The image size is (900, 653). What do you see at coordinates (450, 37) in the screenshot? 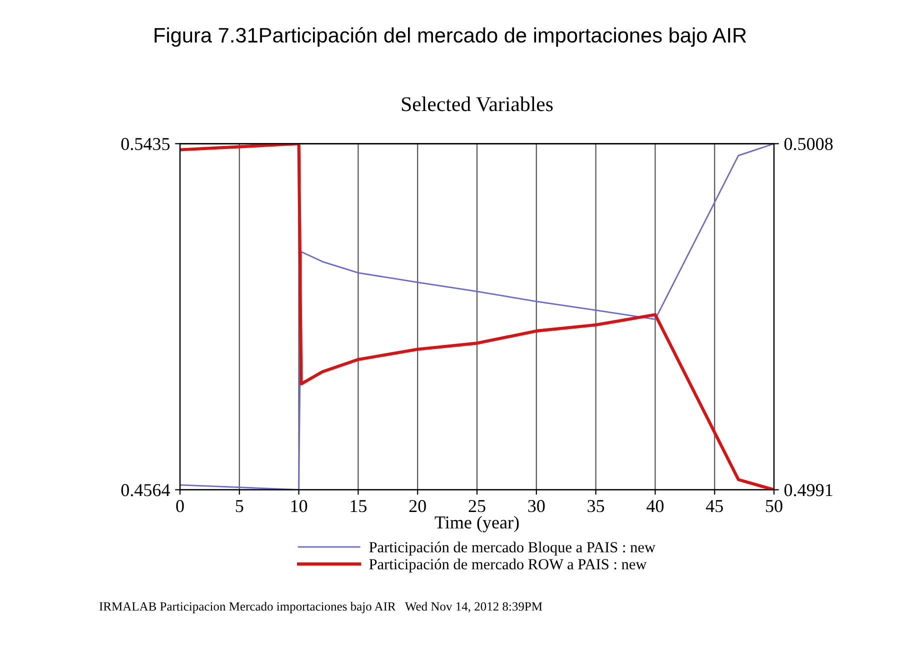
I see `chart-title: Figura 7.31Participación del mercado de importaciones bajo AIR` at bounding box center [450, 37].